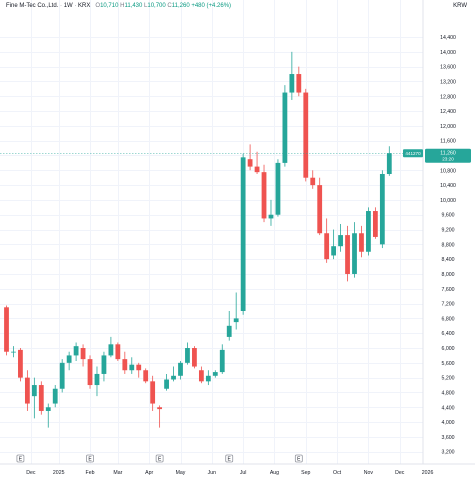  What do you see at coordinates (448, 305) in the screenshot?
I see `y-tick-label: 7,200` at bounding box center [448, 305].